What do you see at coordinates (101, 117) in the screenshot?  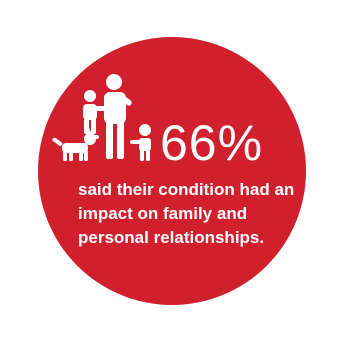 I see `family-with-dog-icon` at bounding box center [101, 117].